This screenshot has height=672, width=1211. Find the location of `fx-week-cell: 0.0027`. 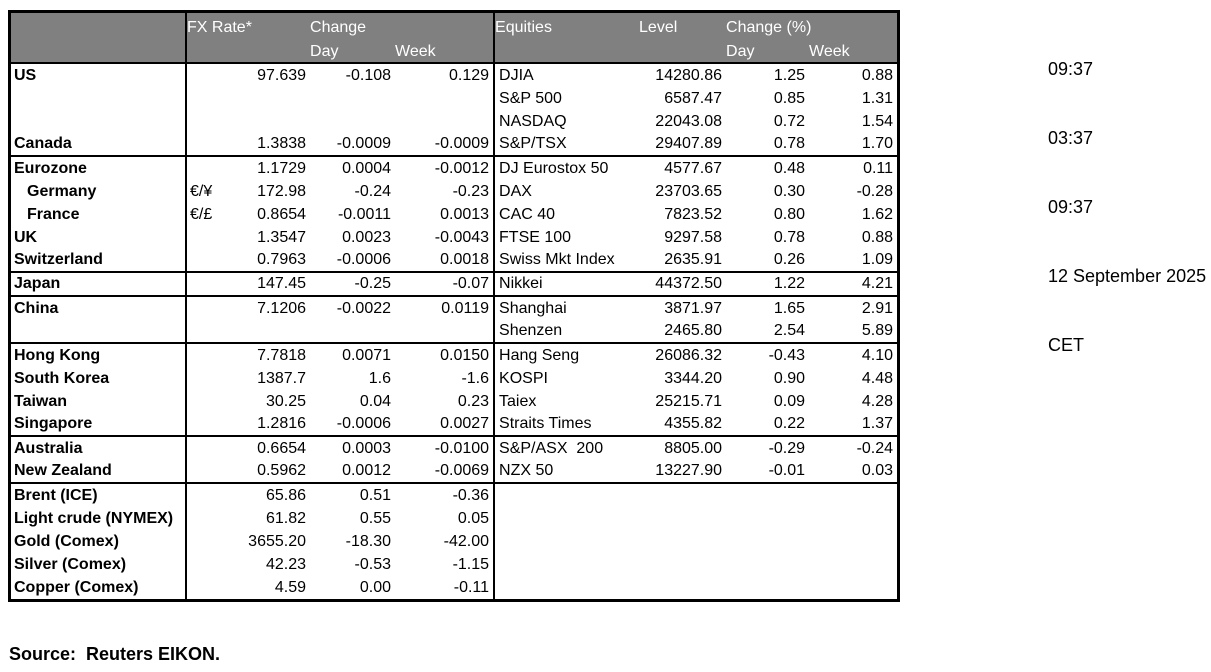

fx-week-cell: 0.0027 is located at coordinates (445, 425).